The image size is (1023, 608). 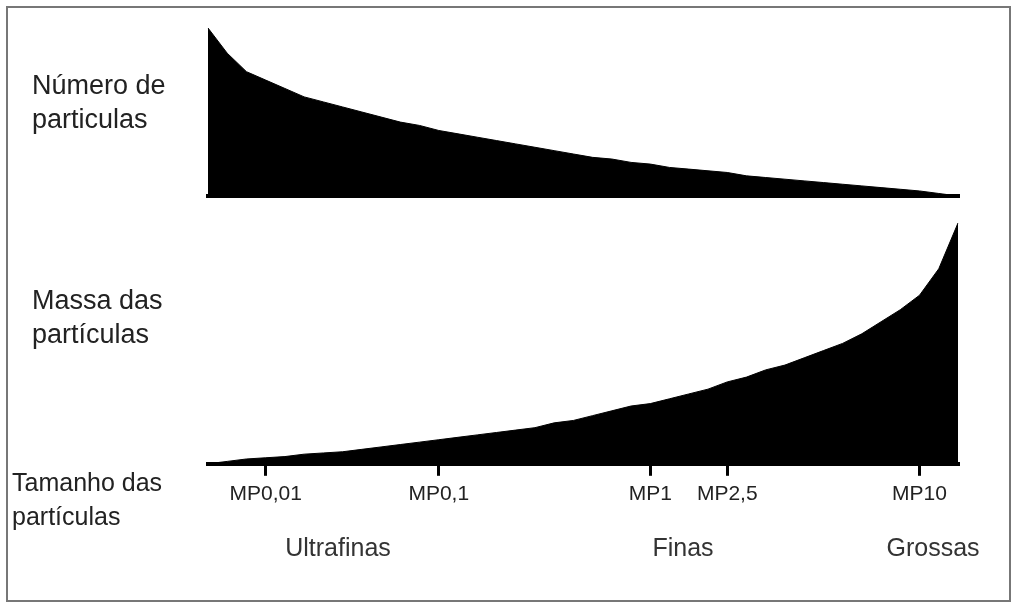 I want to click on x-tick-label: MP0,01, so click(x=265, y=493).